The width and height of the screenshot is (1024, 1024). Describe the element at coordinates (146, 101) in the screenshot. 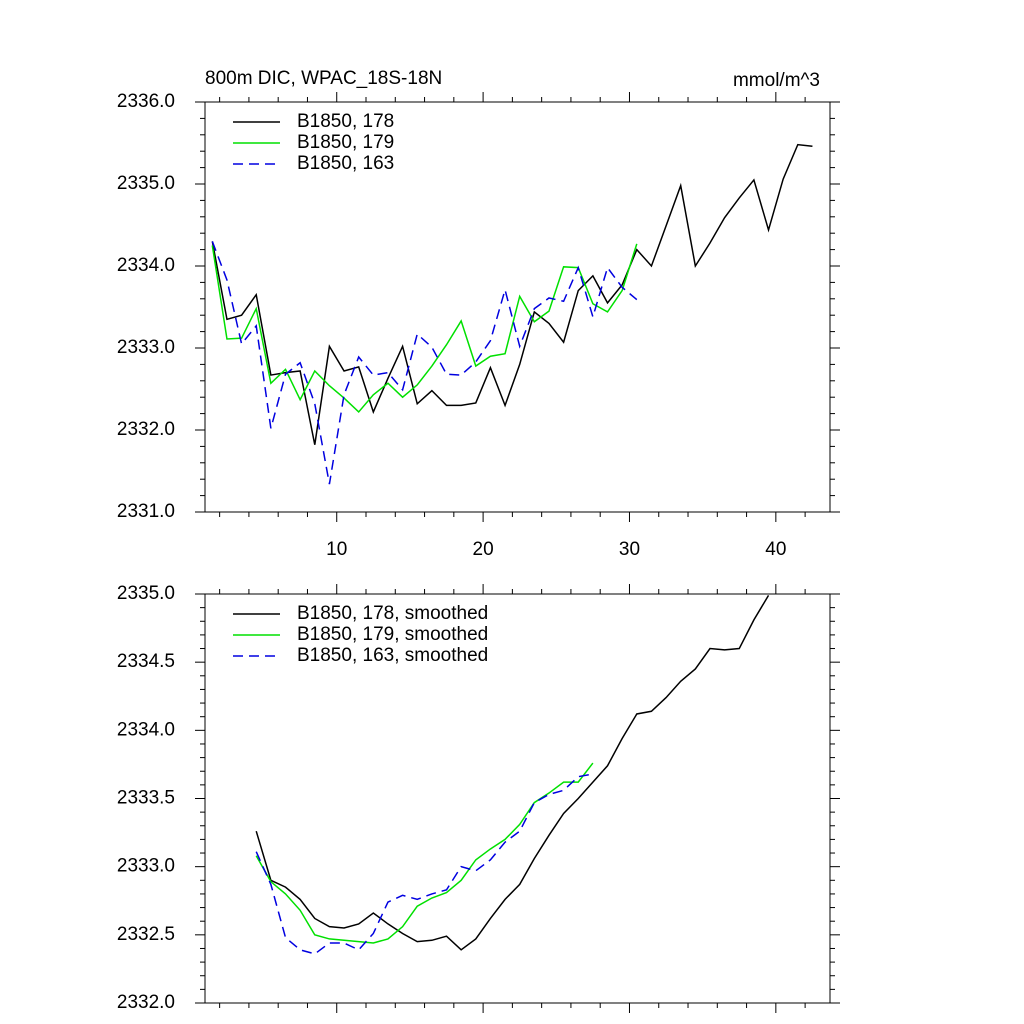

I see `y-tick-label: 2336.0` at that location.